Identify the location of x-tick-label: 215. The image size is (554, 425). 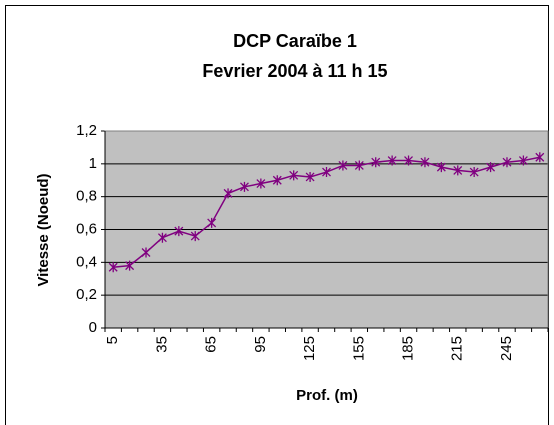
(457, 348).